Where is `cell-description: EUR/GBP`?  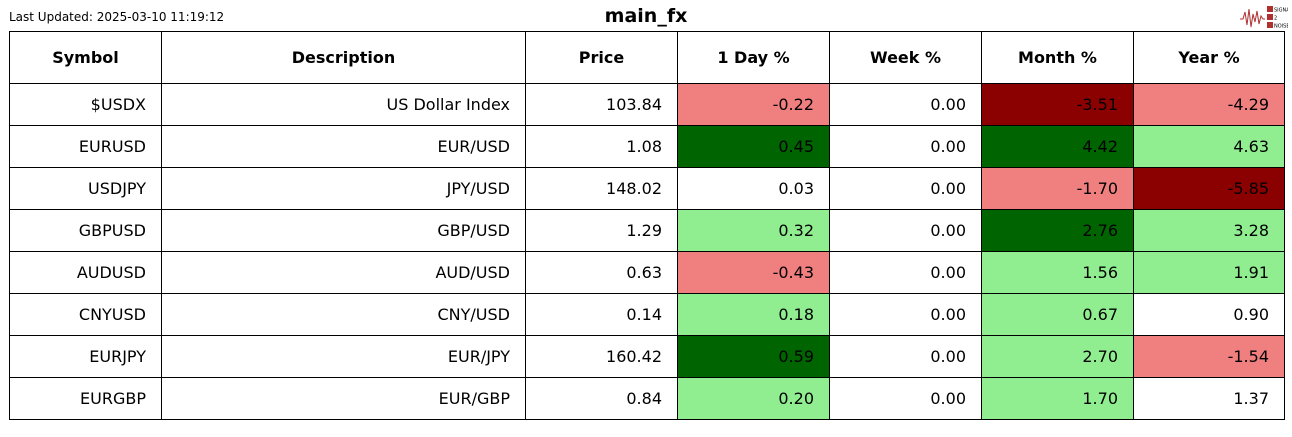 cell-description: EUR/GBP is located at coordinates (343, 398).